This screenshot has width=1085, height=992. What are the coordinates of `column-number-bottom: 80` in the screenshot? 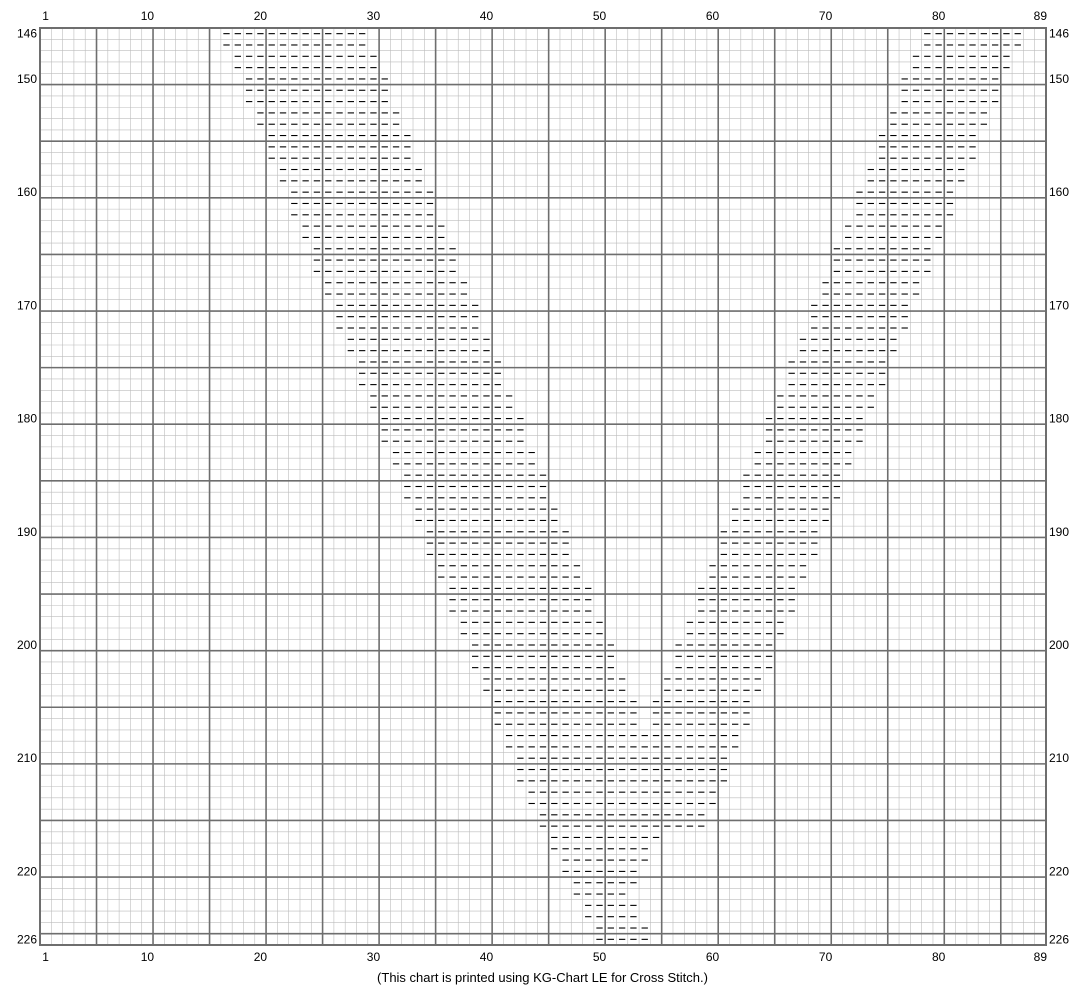 It's located at (939, 957).